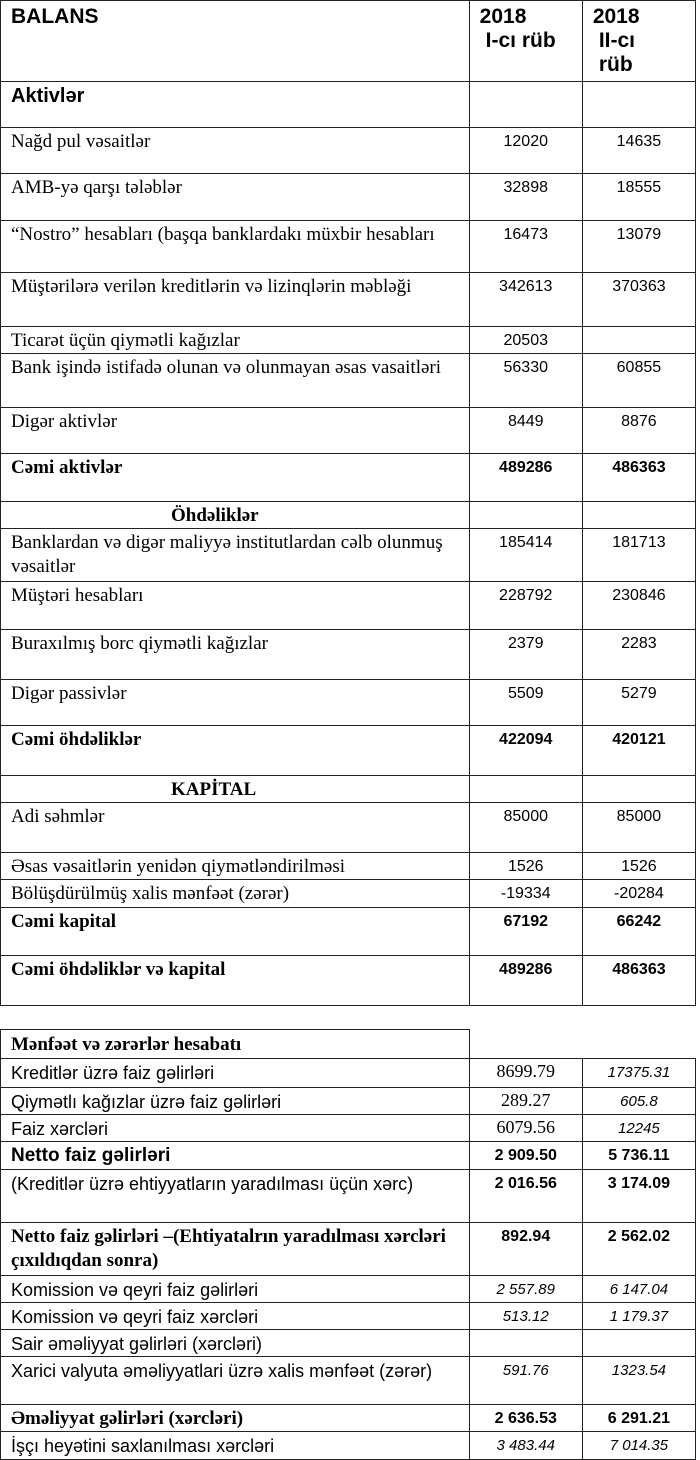 The image size is (700, 1460). I want to click on q1-value: 591.76, so click(525, 1380).